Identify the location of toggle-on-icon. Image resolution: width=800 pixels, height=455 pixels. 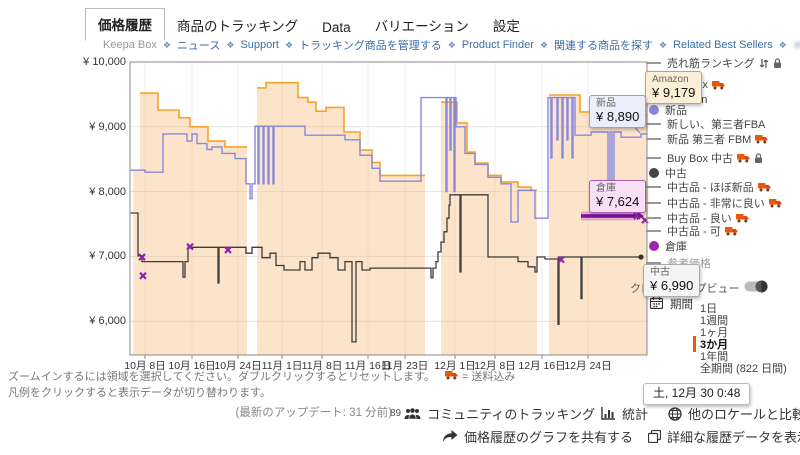
(756, 288).